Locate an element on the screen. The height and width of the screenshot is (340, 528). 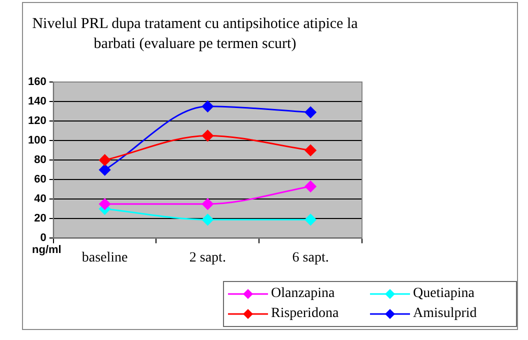
y-tick-label: 140 is located at coordinates (37, 102).